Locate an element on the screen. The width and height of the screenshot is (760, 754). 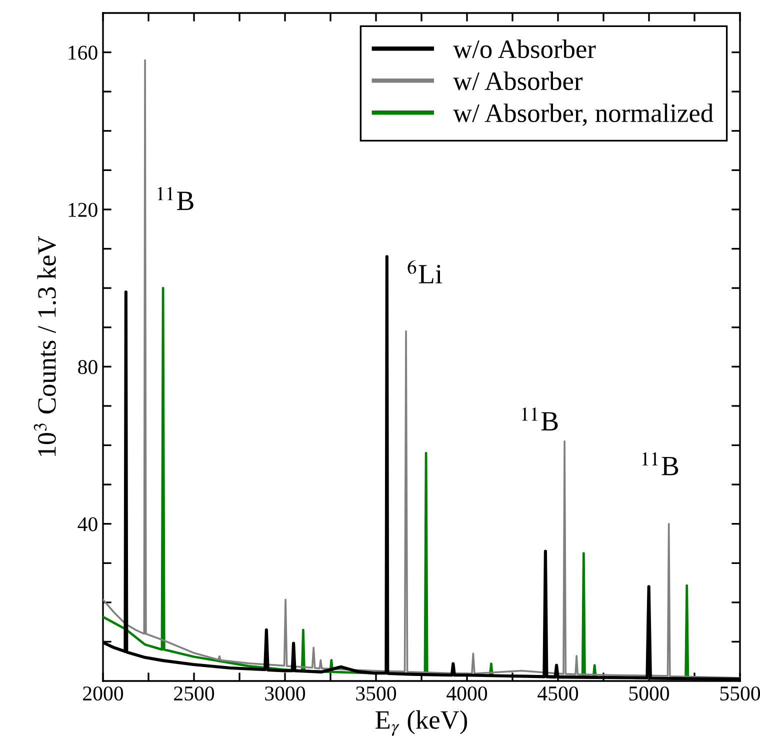
annotation: $^{6}$Li is located at coordinates (425, 272).